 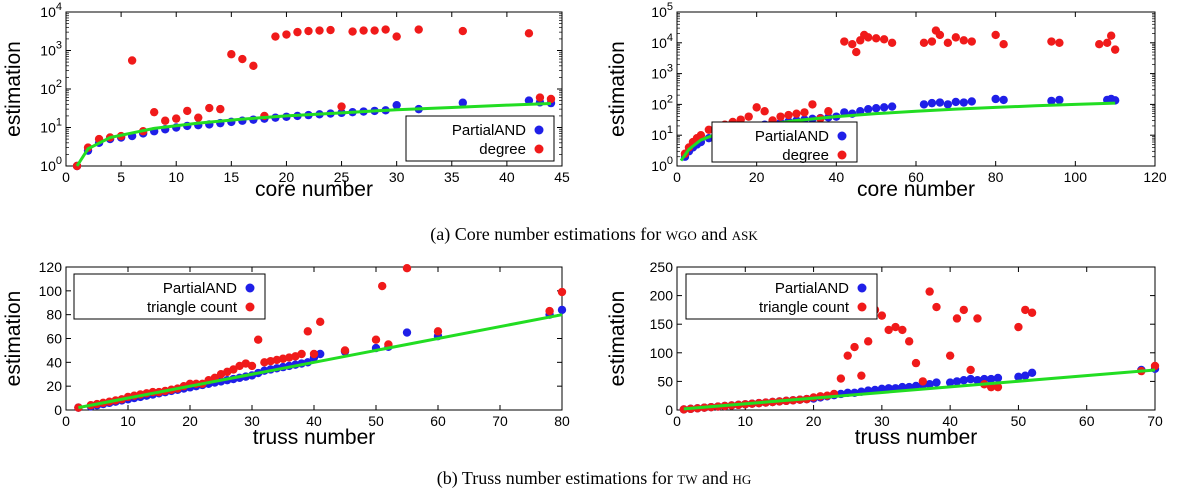 I want to click on x-tick-label: 10, so click(x=176, y=177).